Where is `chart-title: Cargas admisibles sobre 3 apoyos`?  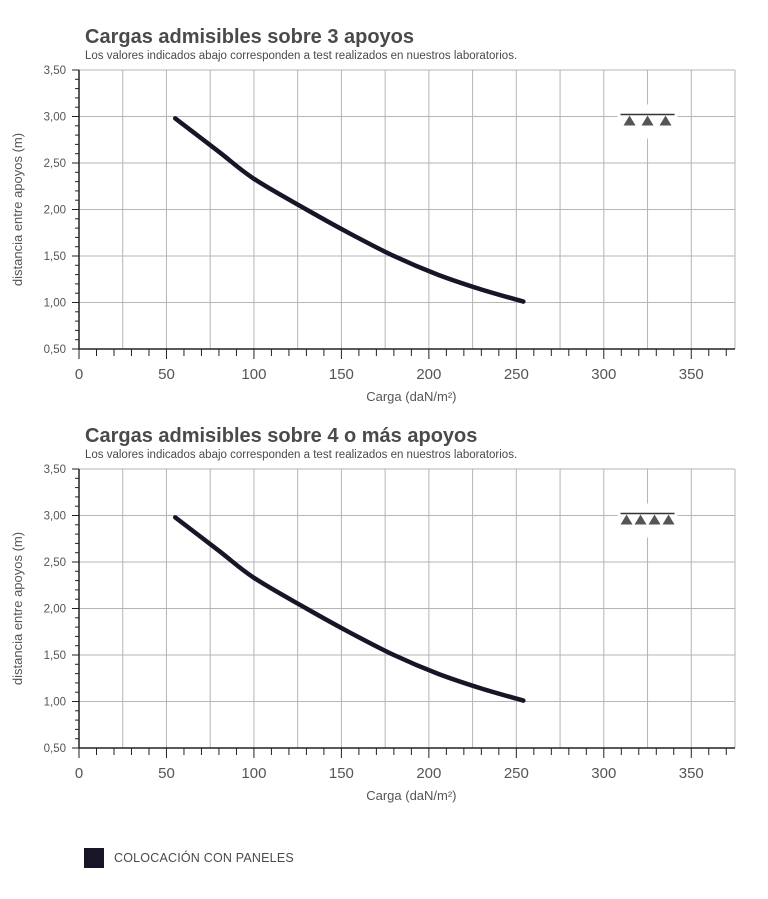
chart-title: Cargas admisibles sobre 3 apoyos is located at coordinates (250, 37).